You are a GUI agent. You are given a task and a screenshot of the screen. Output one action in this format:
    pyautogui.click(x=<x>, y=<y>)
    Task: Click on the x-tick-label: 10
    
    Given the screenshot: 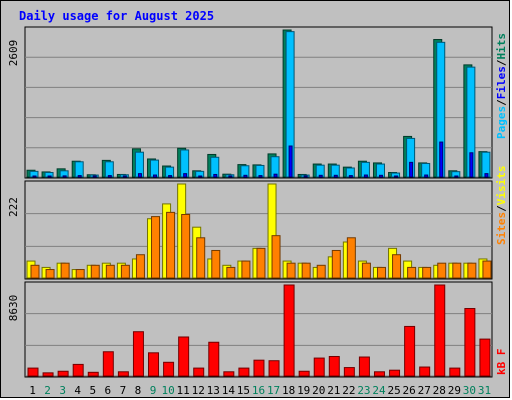 What is the action you would take?
    pyautogui.click(x=167, y=390)
    